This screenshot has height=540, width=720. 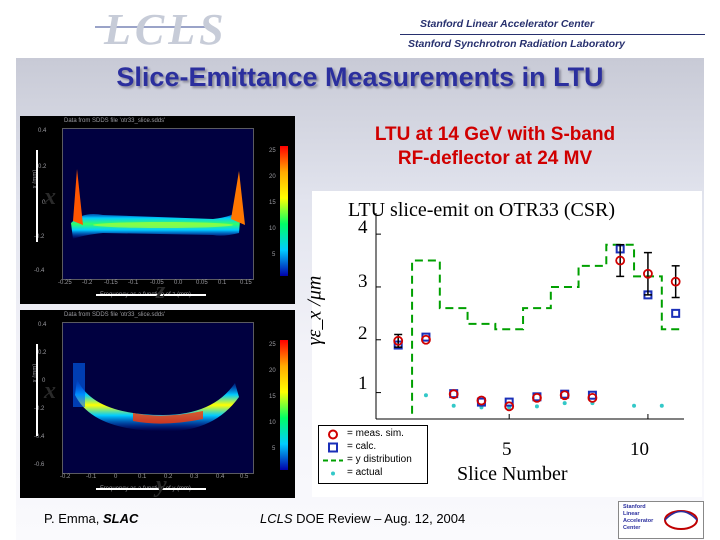 What do you see at coordinates (272, 151) in the screenshot?
I see `top-cbar-tick: 25` at bounding box center [272, 151].